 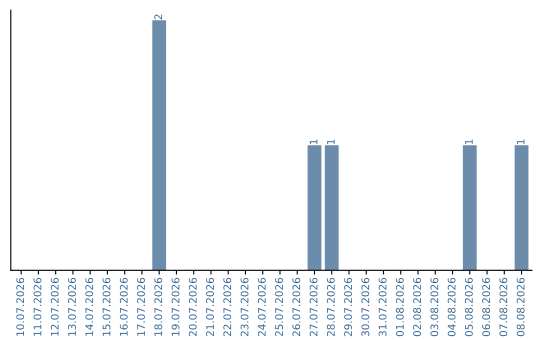 I want to click on x-tick-label: 15.07.2026, so click(x=106, y=307).